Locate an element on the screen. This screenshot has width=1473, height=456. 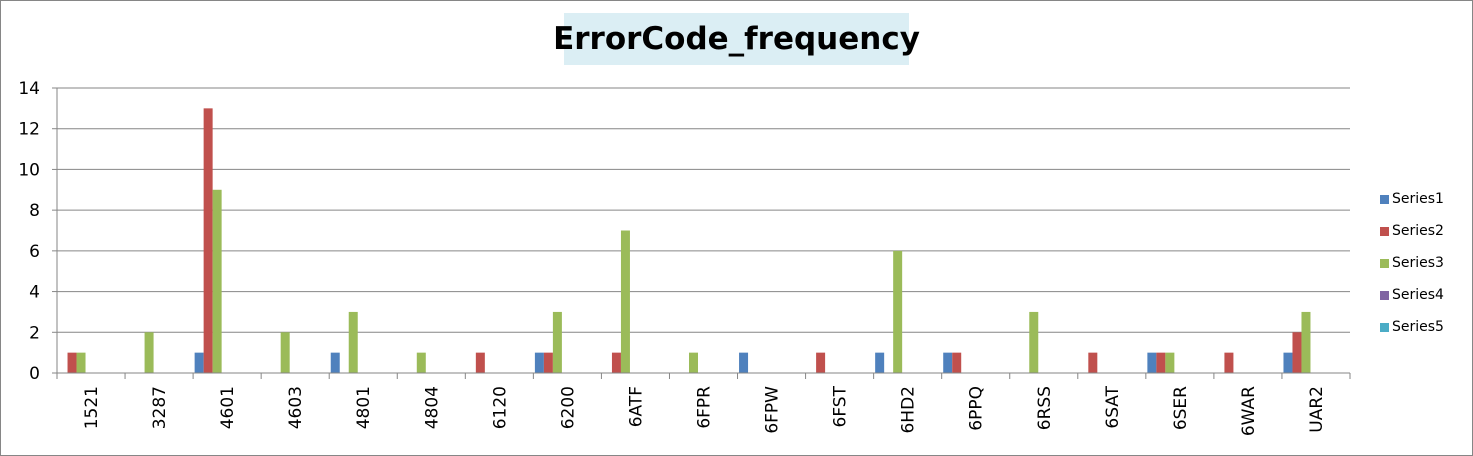
x-category-label: 4601 is located at coordinates (228, 407).